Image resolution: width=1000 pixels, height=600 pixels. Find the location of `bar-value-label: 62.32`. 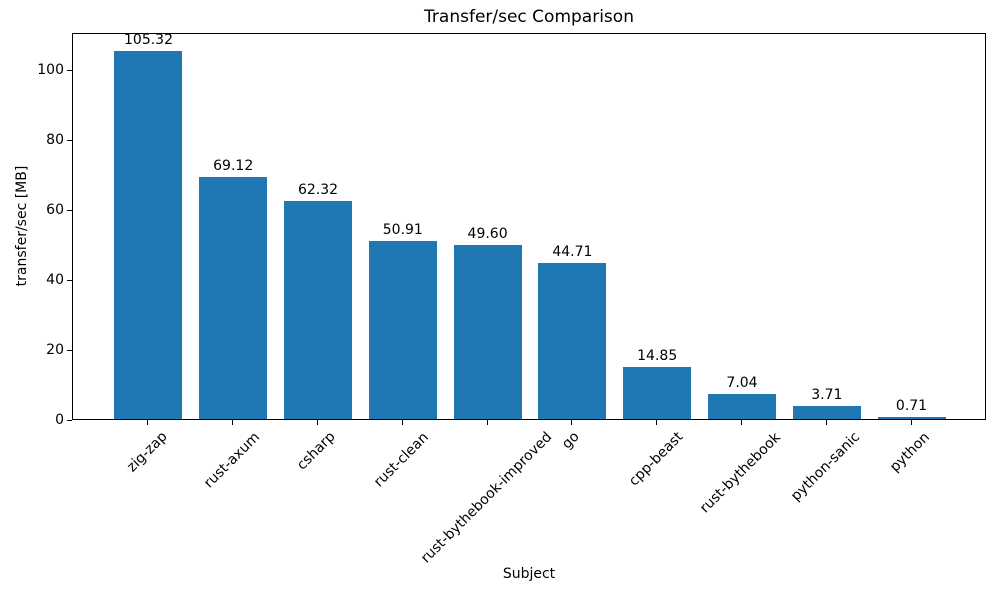

bar-value-label: 62.32 is located at coordinates (318, 189).